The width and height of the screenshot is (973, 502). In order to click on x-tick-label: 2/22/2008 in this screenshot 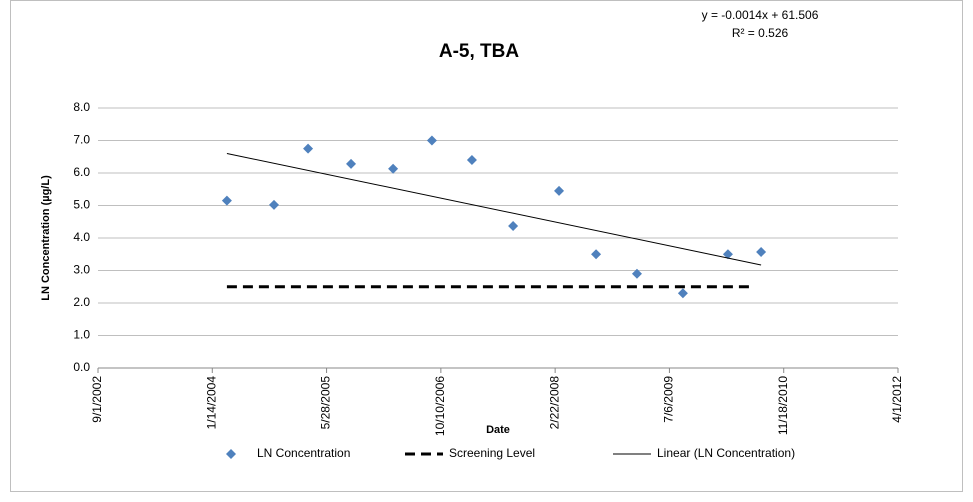, I will do `click(554, 403)`.